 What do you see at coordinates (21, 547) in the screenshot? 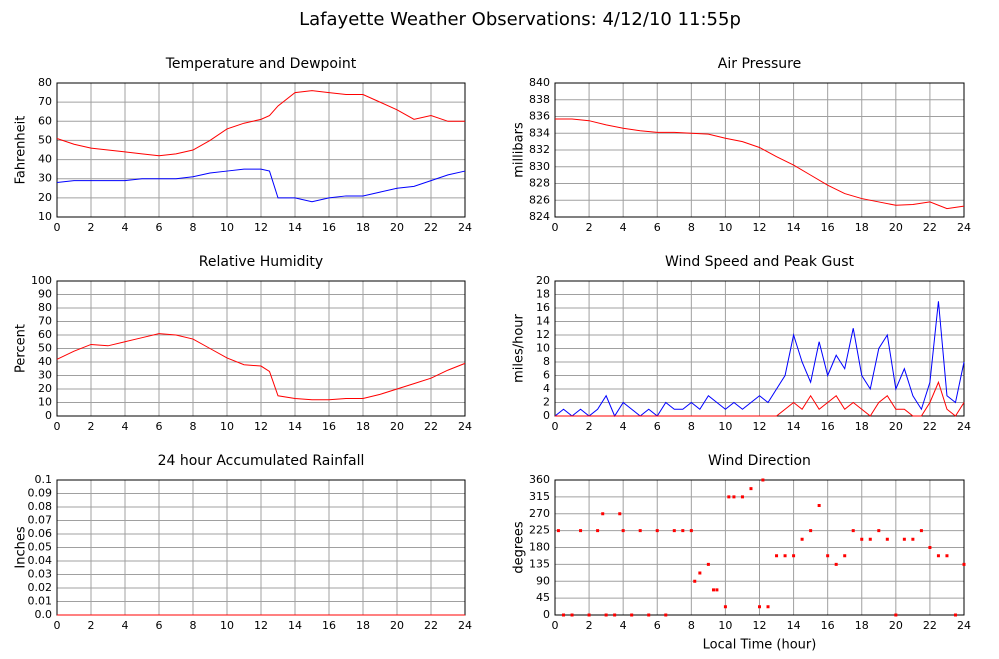
I see `y-axis-label: Inches` at bounding box center [21, 547].